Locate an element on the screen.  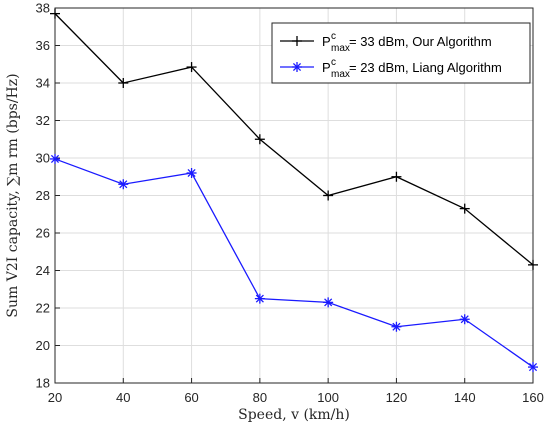
legend-label-text: = 33 dBm, Our Algorithm is located at coordinates (420, 41).